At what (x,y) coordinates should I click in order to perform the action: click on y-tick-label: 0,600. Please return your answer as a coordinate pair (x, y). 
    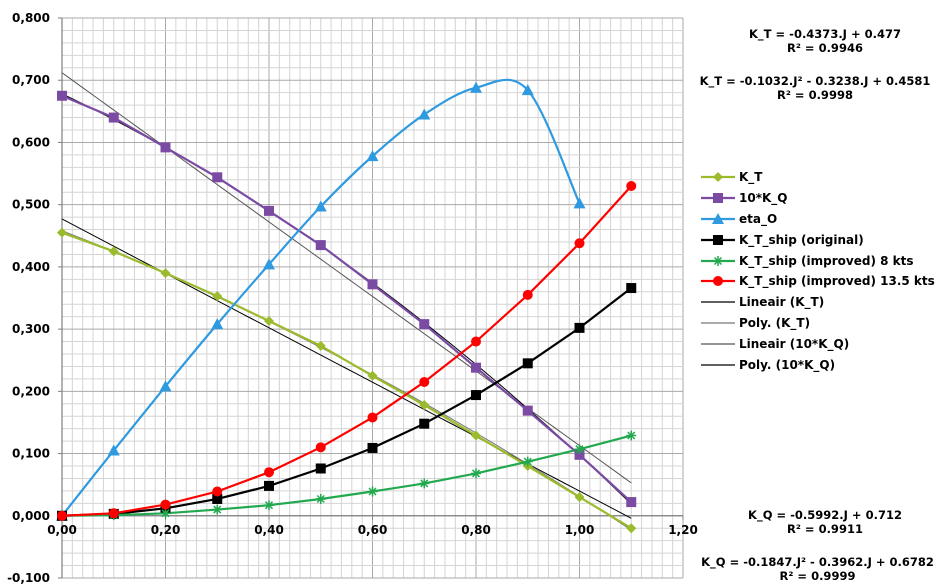
    Looking at the image, I should click on (31, 142).